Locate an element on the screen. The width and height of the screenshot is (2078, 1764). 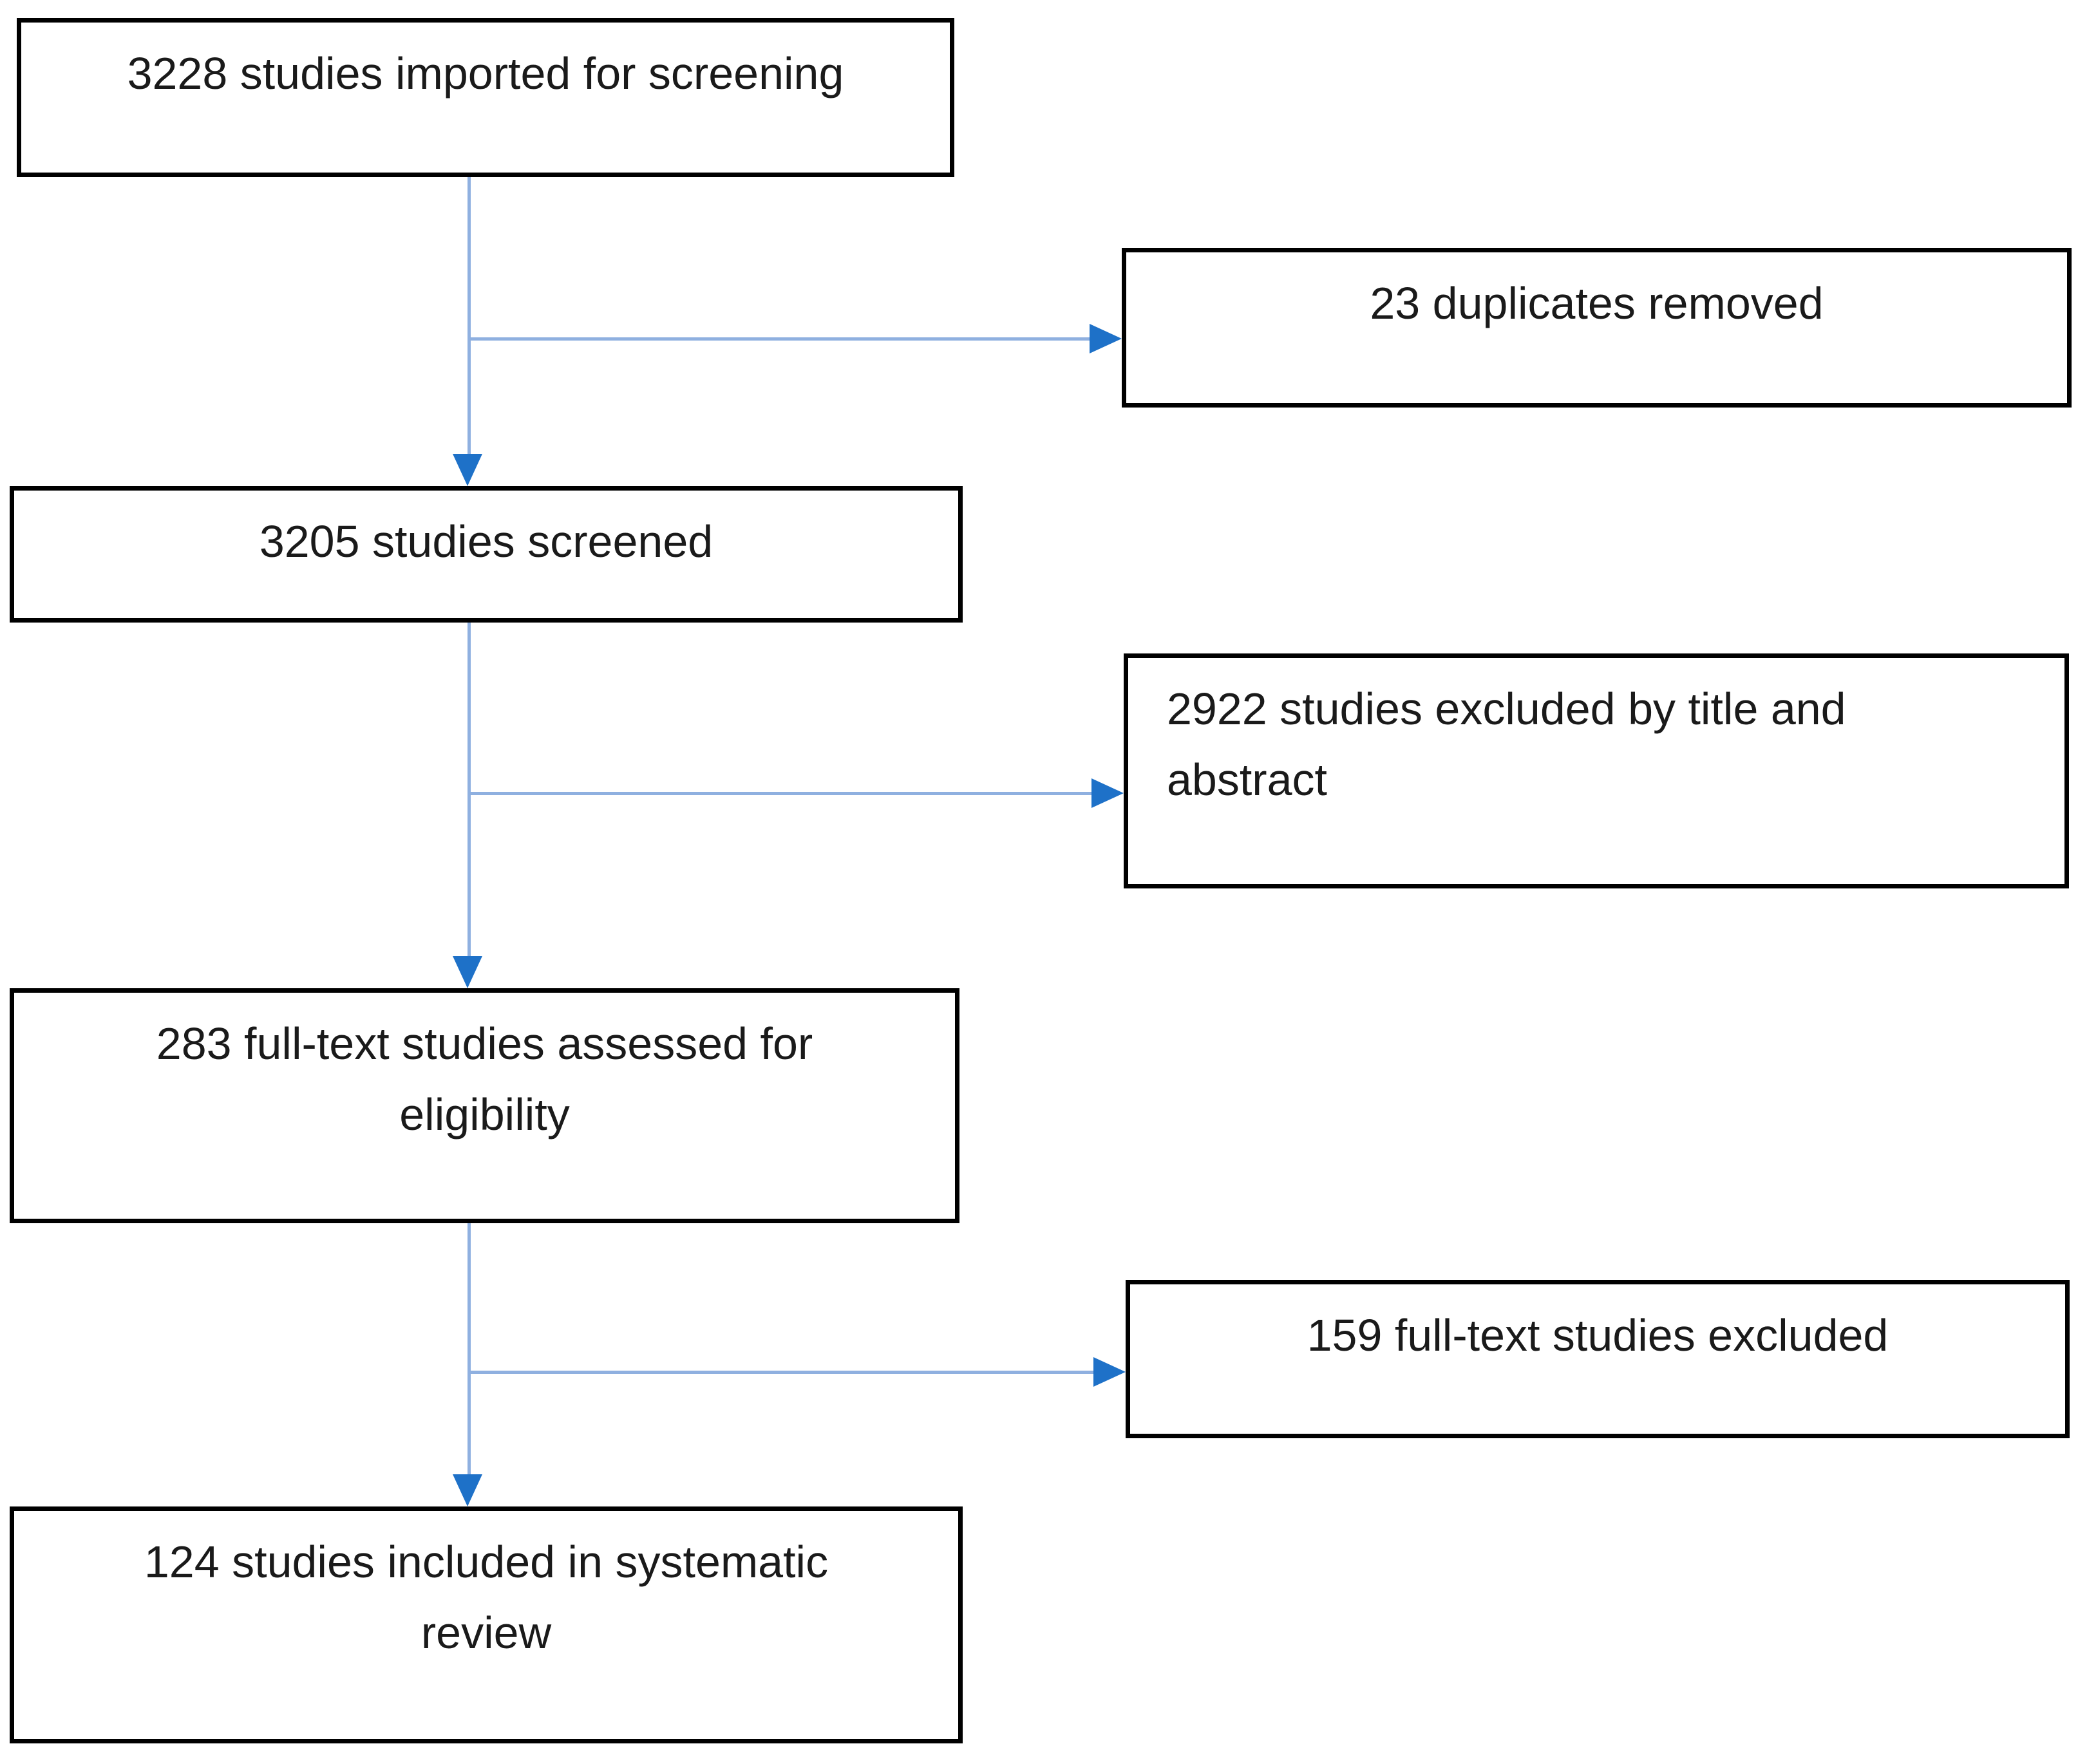
connector-screened-to-assessed is located at coordinates (469, 790).